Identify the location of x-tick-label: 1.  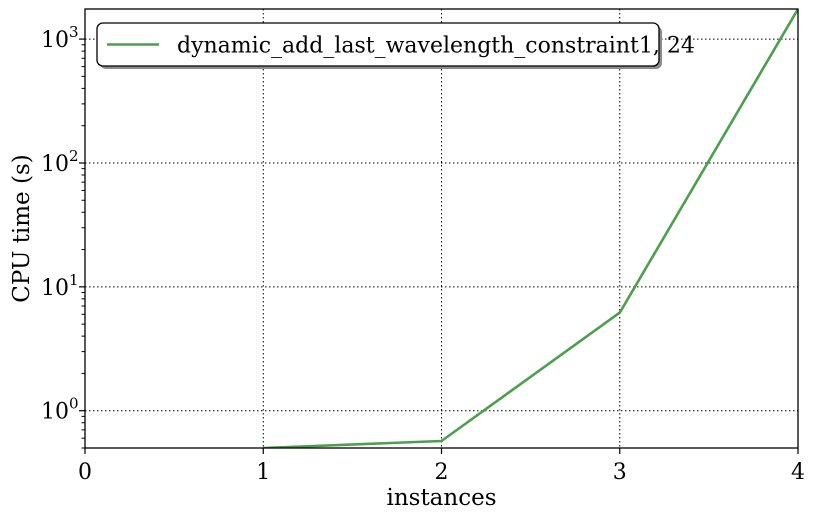
(263, 472).